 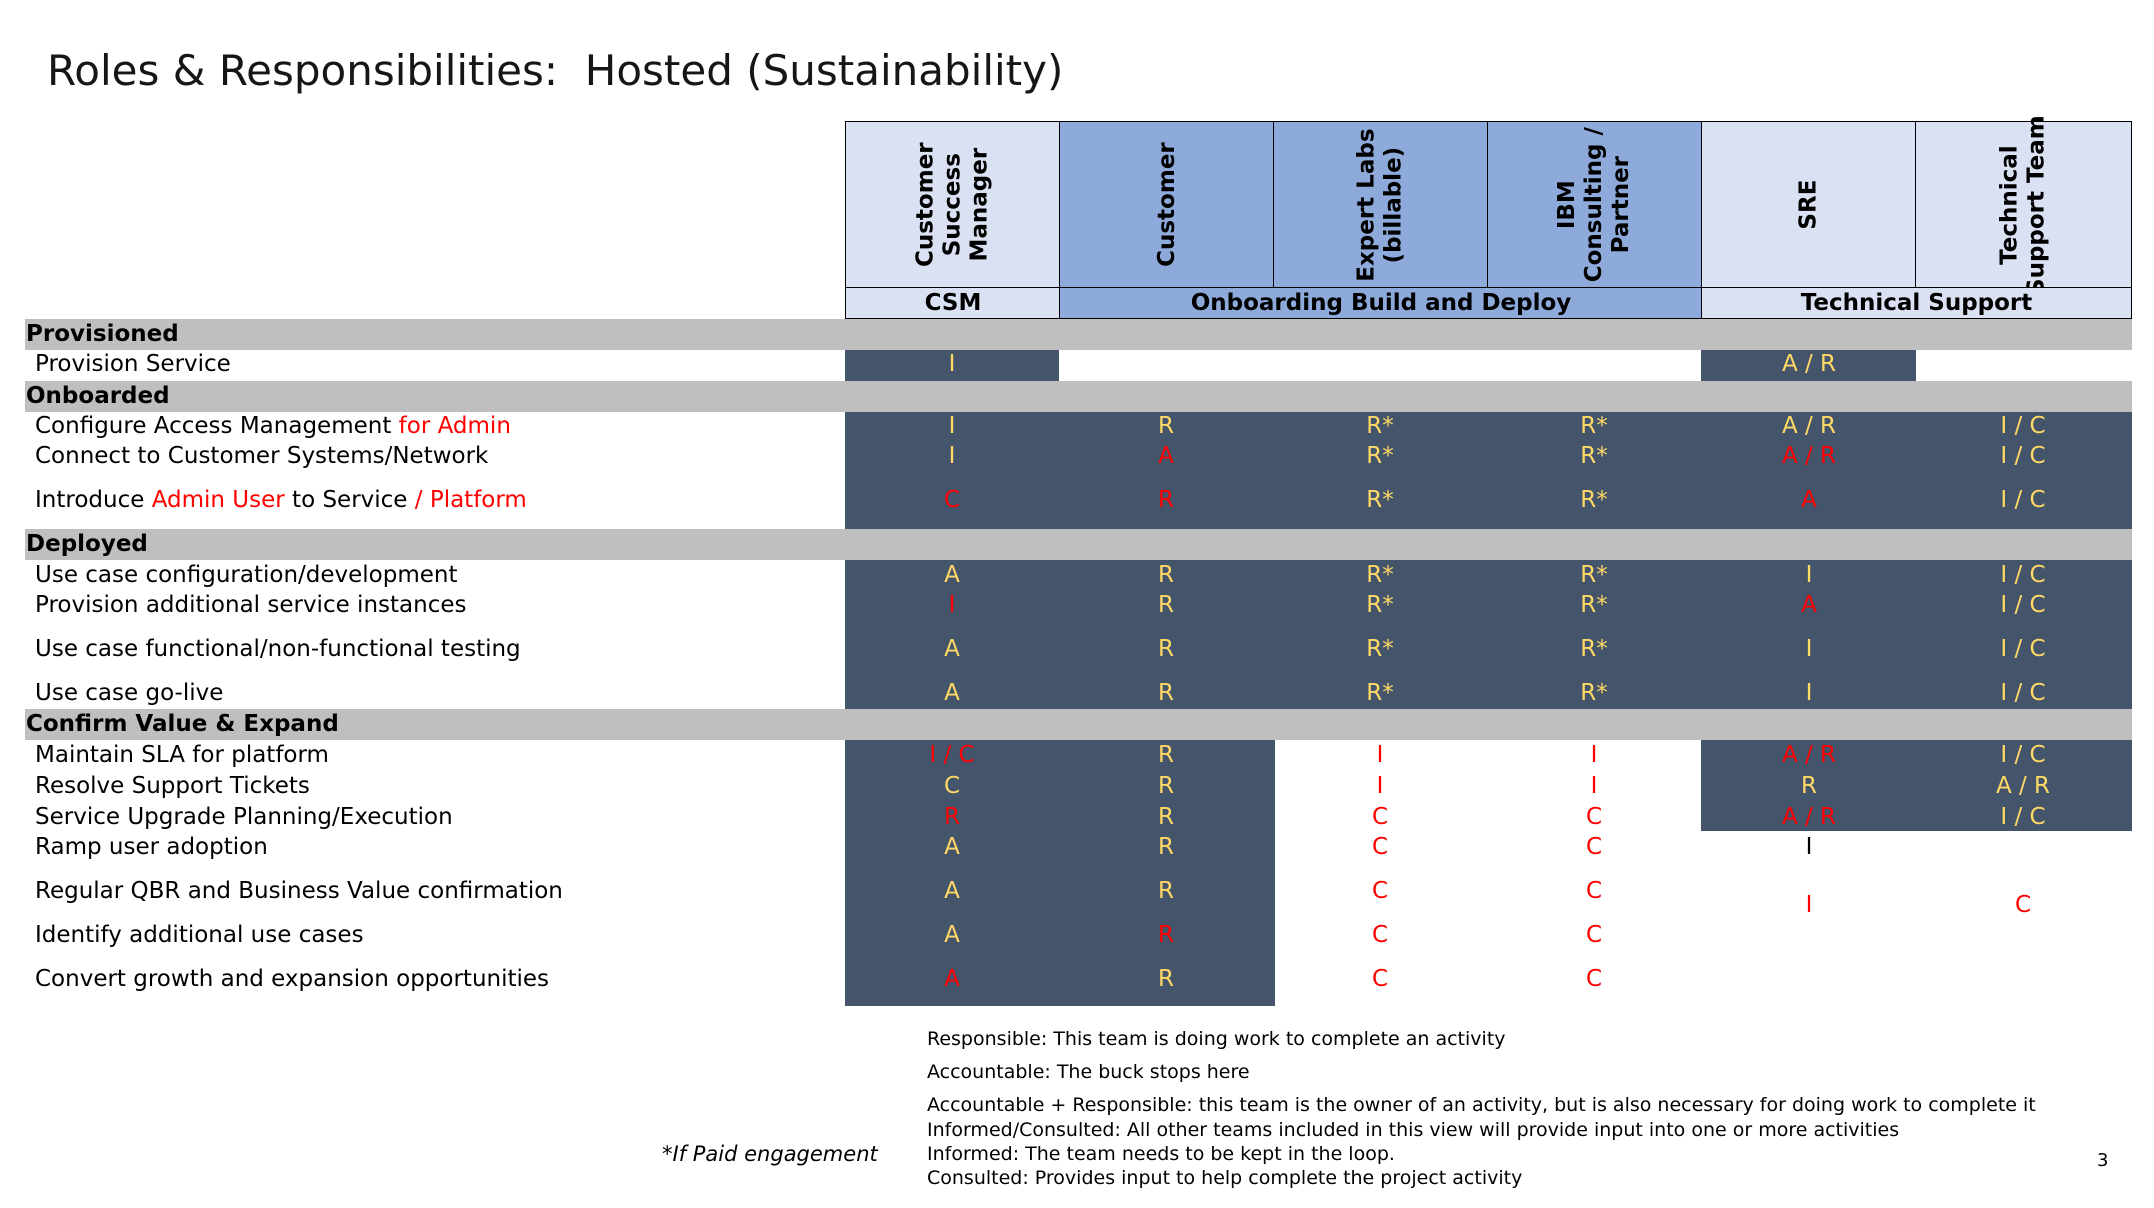 What do you see at coordinates (1166, 755) in the screenshot?
I see `cell-maintain-sla-customer: R` at bounding box center [1166, 755].